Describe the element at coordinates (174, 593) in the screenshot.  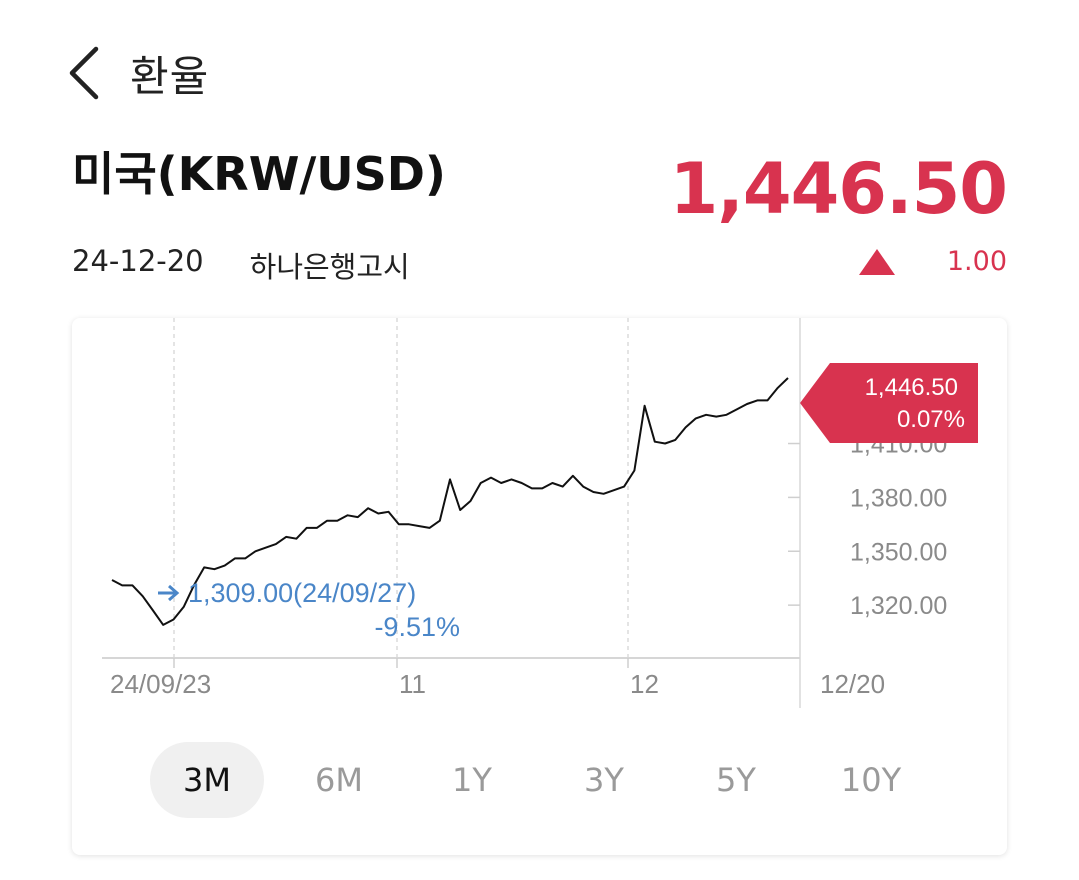
I see `low-arrow-head` at that location.